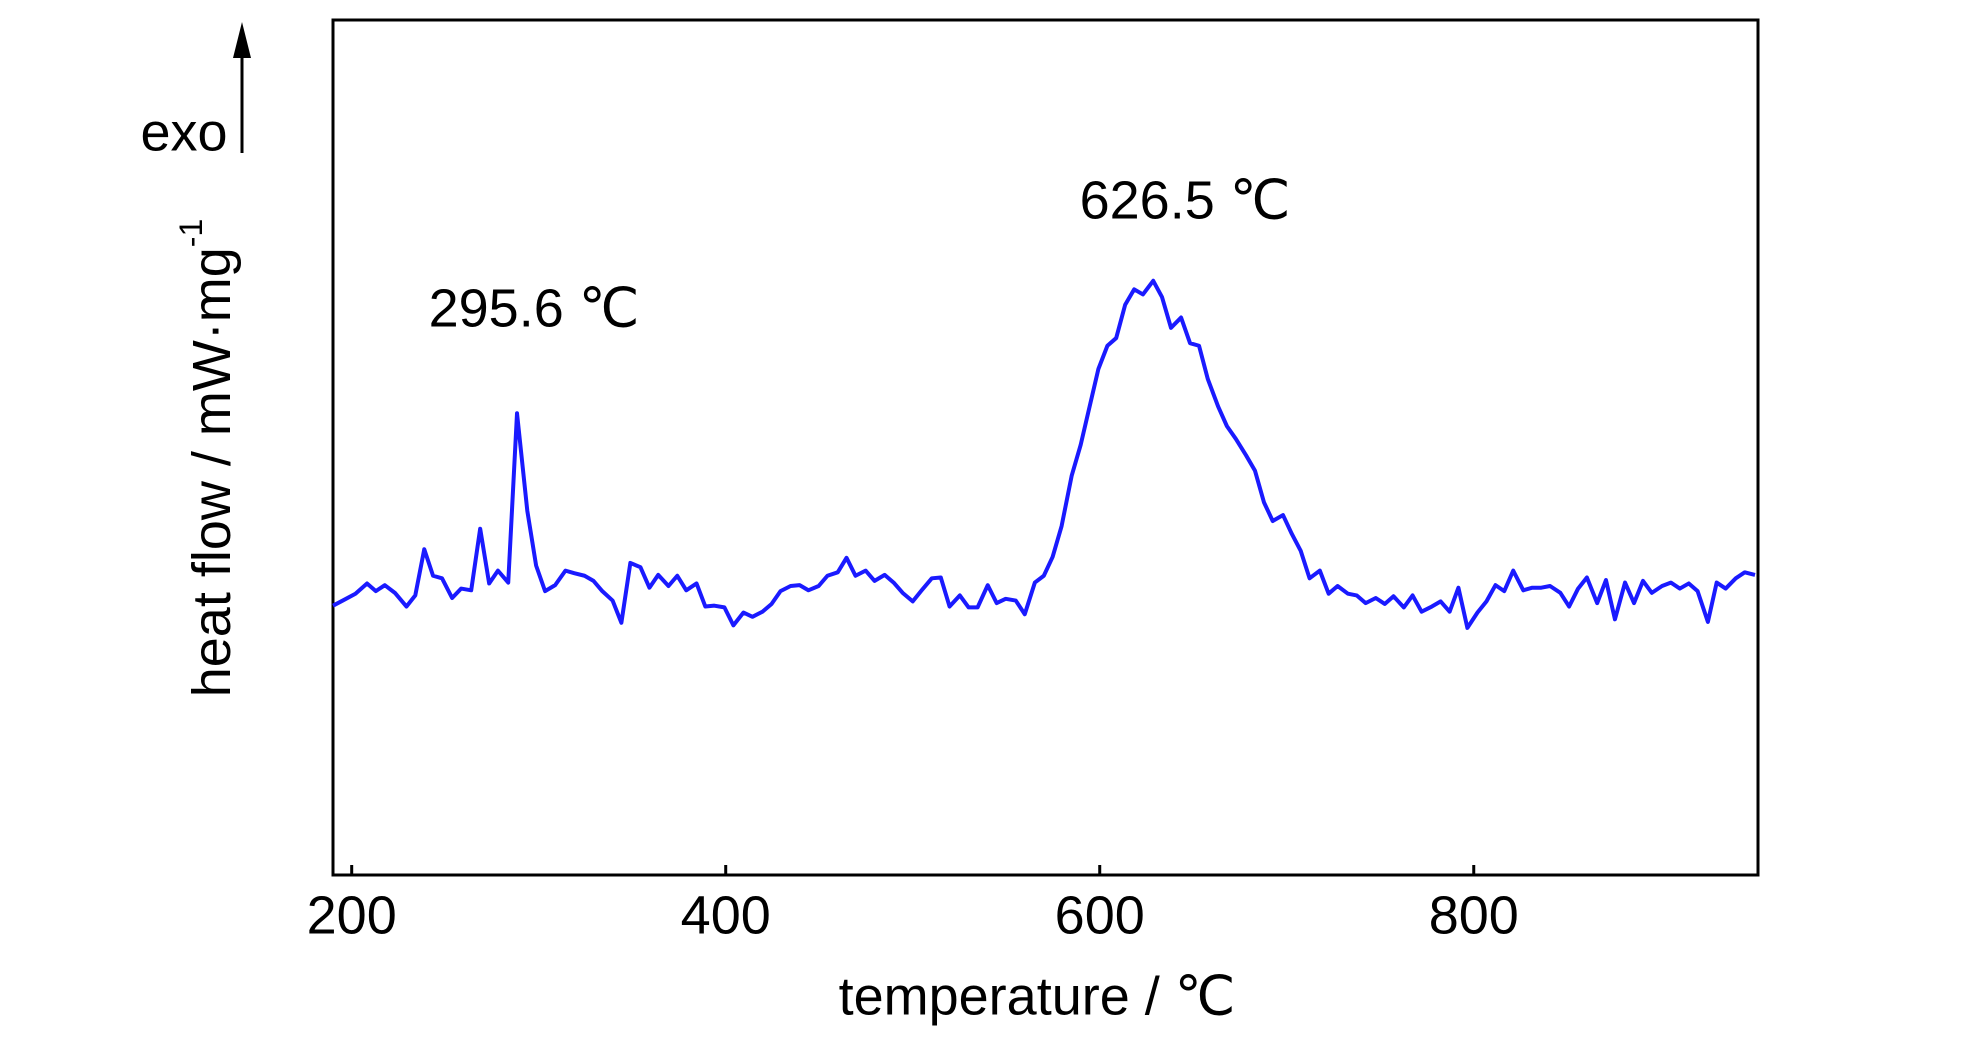 The width and height of the screenshot is (1984, 1039). I want to click on y-axis-label-sup: -1, so click(191, 233).